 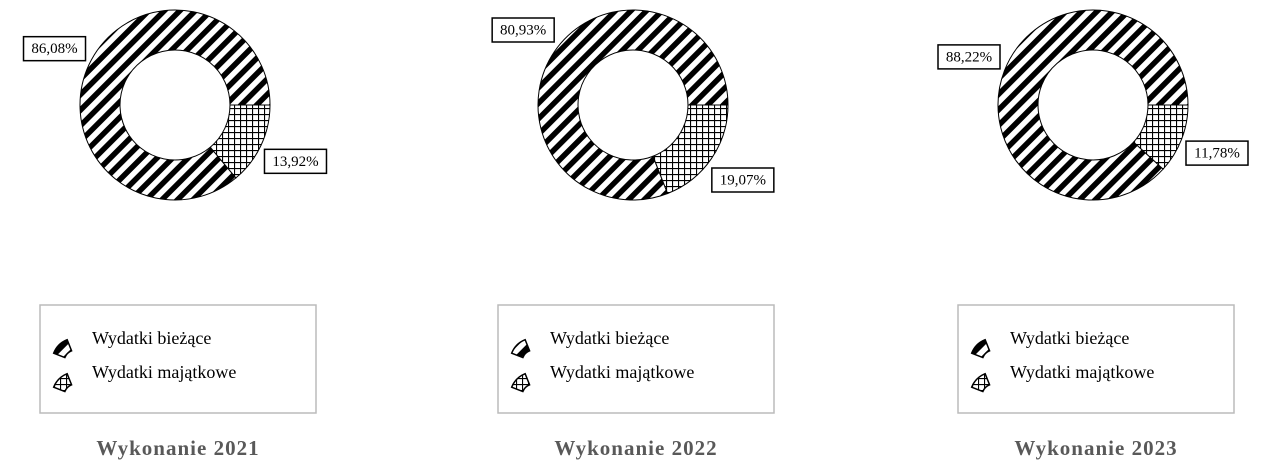 I want to click on data-label: 19,07%, so click(x=743, y=180).